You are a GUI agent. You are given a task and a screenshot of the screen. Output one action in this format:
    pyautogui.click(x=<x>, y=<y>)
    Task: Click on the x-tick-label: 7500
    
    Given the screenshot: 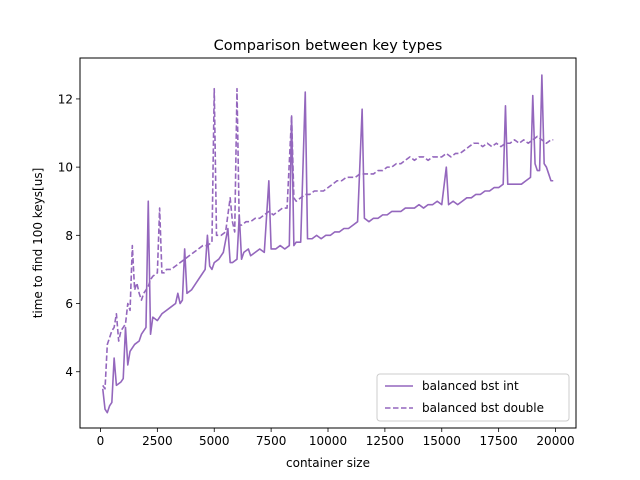 What is the action you would take?
    pyautogui.click(x=271, y=441)
    